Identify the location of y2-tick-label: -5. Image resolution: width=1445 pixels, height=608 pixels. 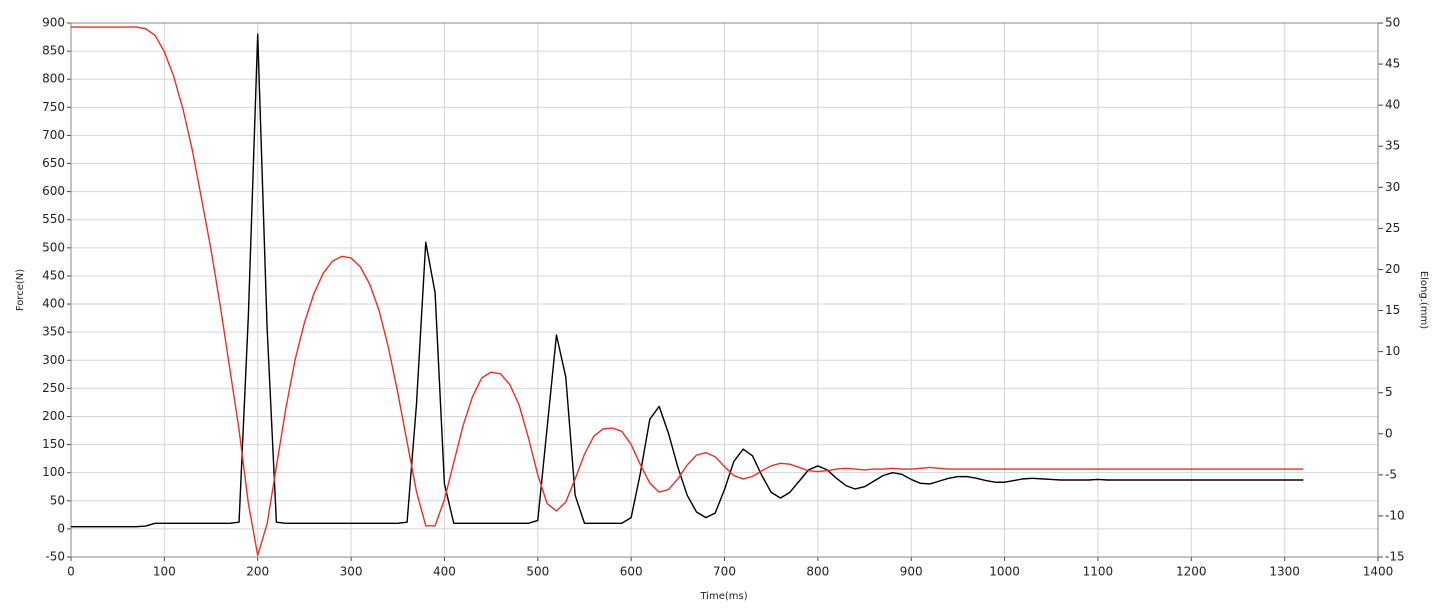
(1391, 474).